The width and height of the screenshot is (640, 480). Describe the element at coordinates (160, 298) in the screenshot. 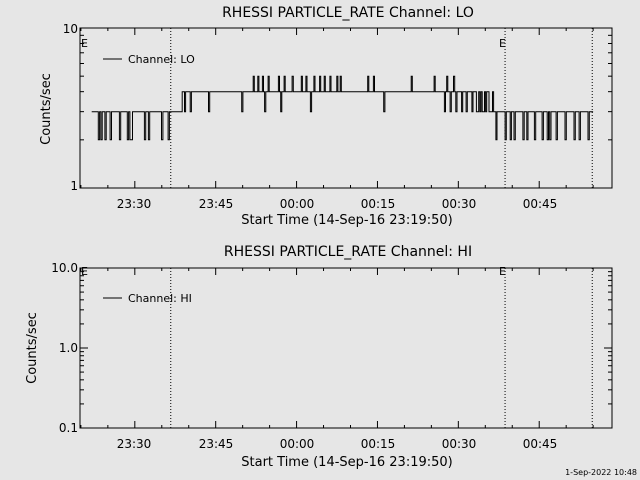

I see `legend-label: Channel: HI` at that location.